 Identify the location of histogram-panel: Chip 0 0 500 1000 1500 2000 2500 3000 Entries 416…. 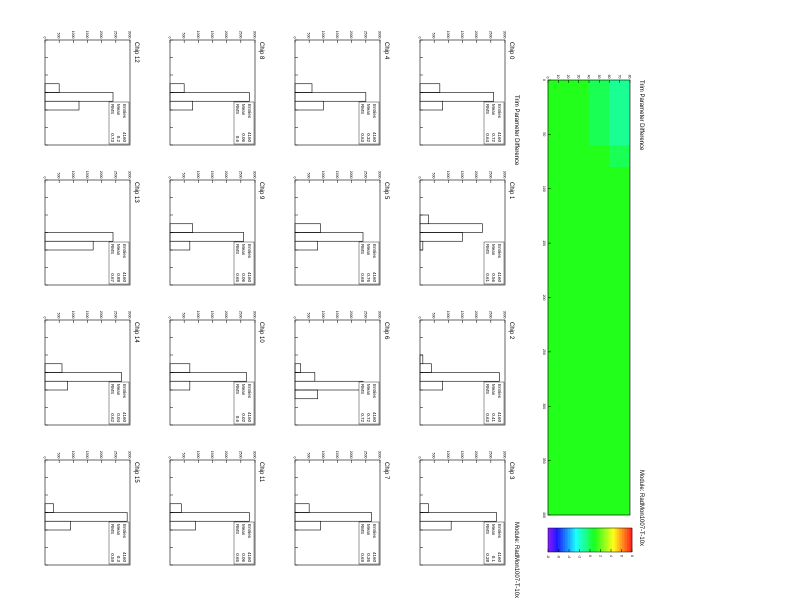
(466, 88).